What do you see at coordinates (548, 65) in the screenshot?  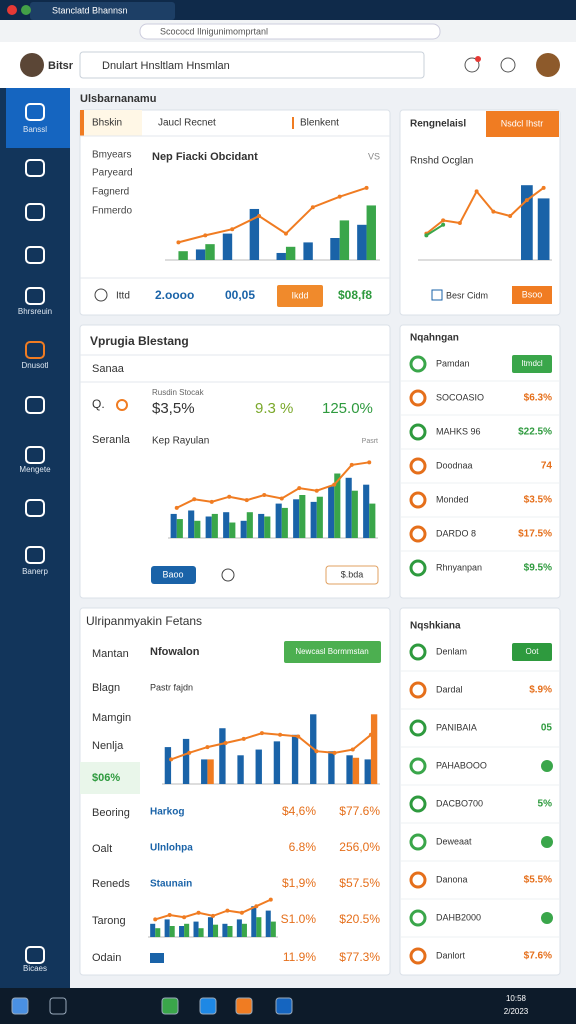 I see `profile-avatar` at bounding box center [548, 65].